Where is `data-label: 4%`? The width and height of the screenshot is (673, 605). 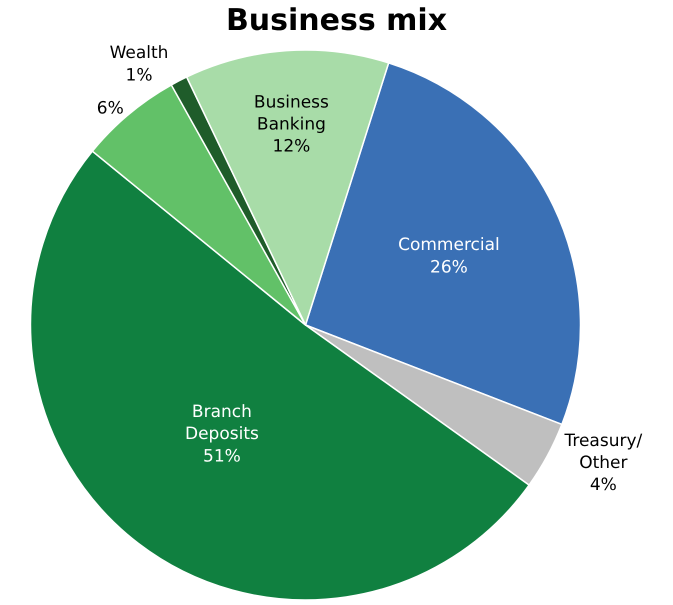 data-label: 4% is located at coordinates (603, 485).